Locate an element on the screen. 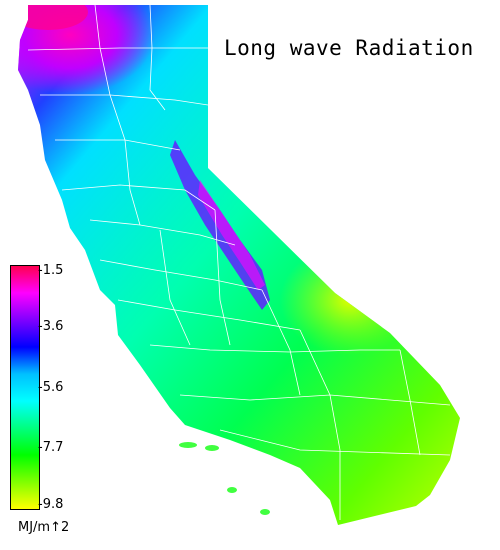  north-coast-region is located at coordinates (86, 50).